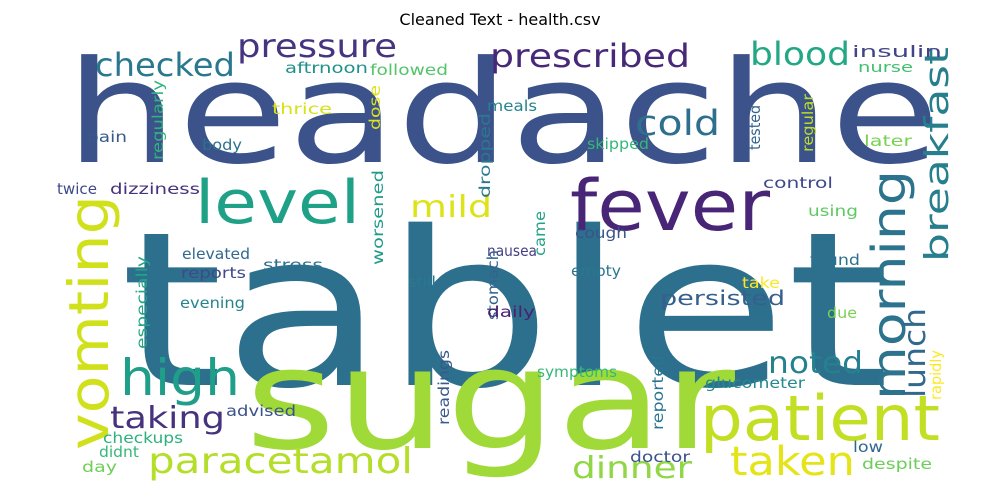 The image size is (1000, 500). Describe the element at coordinates (180, 378) in the screenshot. I see `word-high: high` at that location.